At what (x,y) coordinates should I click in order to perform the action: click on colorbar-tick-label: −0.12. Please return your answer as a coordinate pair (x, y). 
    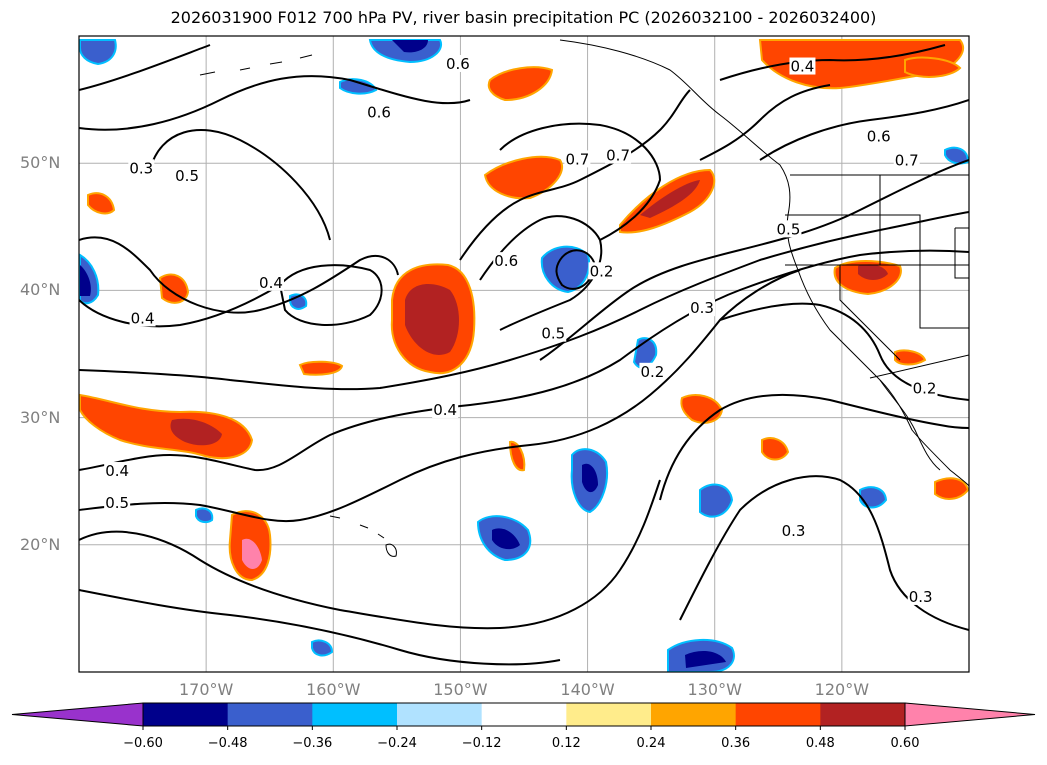
    Looking at the image, I should click on (481, 743).